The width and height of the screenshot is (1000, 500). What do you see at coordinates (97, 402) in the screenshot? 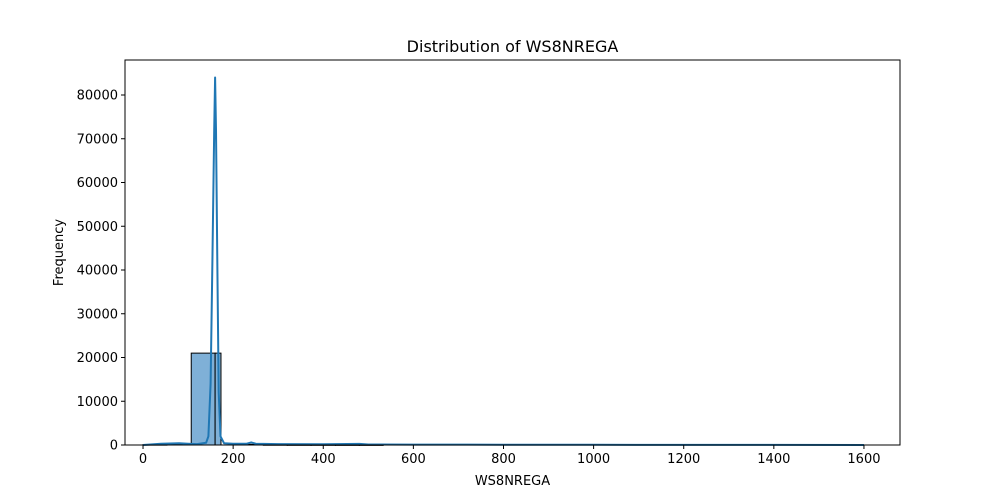
I see `y-tick-label: 10000` at bounding box center [97, 402].